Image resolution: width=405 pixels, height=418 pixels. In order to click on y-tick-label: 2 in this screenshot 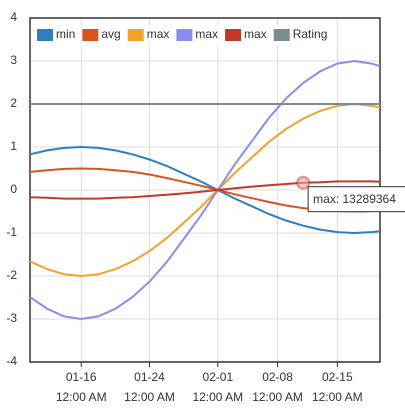, I will do `click(13, 103)`.